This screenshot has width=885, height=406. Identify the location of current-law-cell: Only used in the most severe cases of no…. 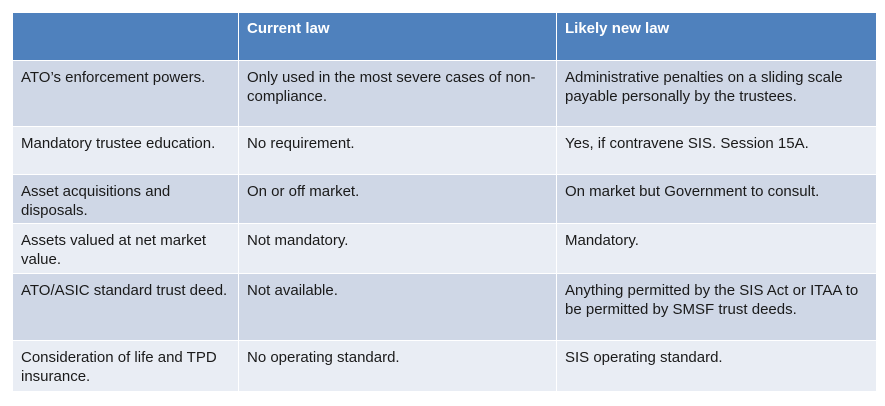
(397, 93).